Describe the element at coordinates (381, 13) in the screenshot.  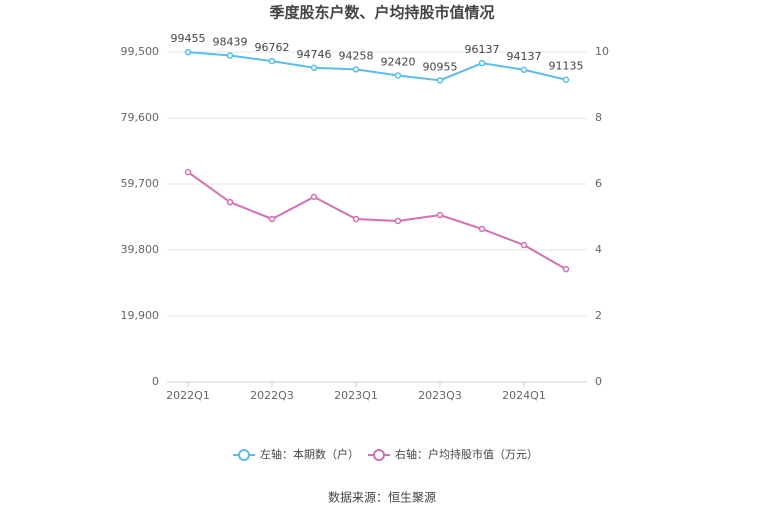
I see `chart-title: 季度股东户数、户均持股市值情况` at that location.